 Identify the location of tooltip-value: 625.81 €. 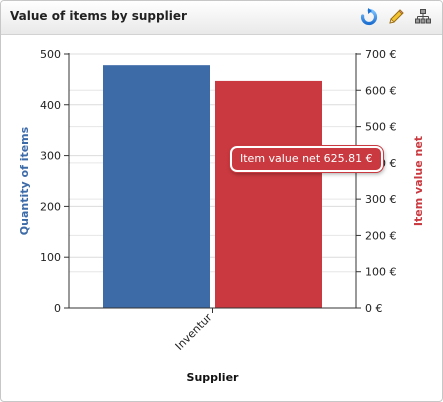
(348, 158).